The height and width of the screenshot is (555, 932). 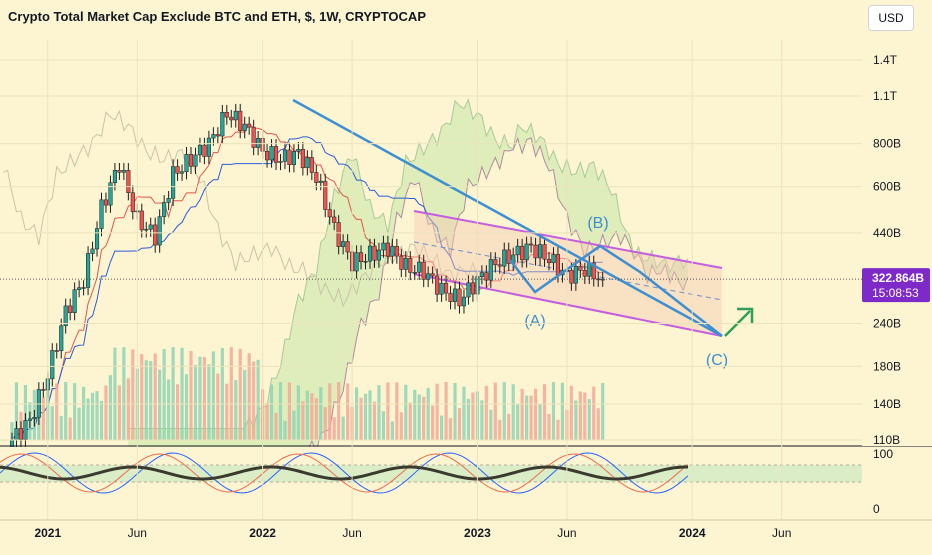 I want to click on last-price-value: 322.864B, so click(x=898, y=278).